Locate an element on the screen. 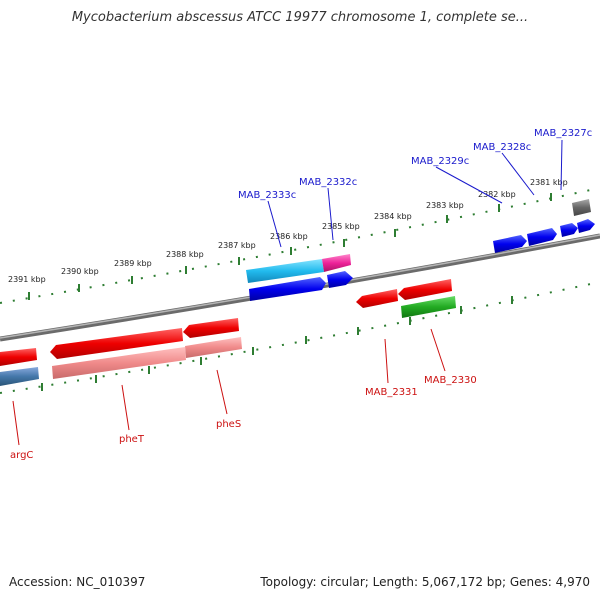  reverse-genes is located at coordinates (228, 332).